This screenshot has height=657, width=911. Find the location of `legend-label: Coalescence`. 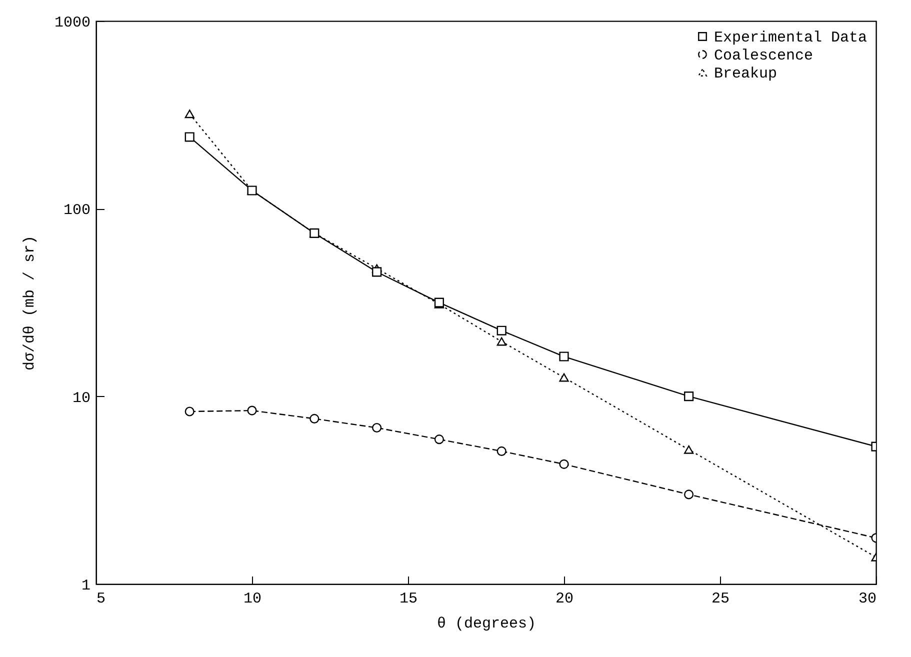

legend-label: Coalescence is located at coordinates (764, 56).